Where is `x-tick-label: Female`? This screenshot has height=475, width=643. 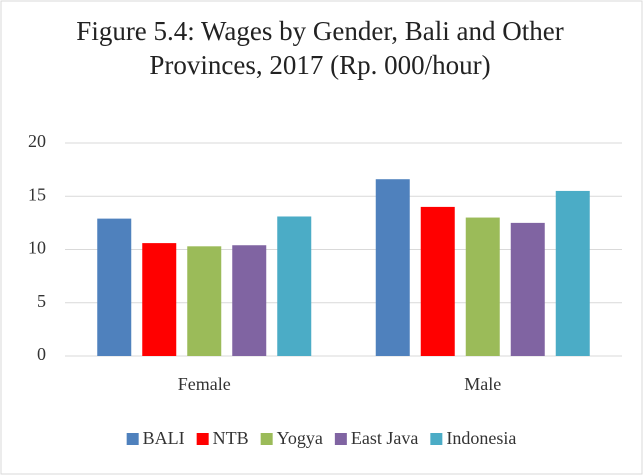
x-tick-label: Female is located at coordinates (204, 384).